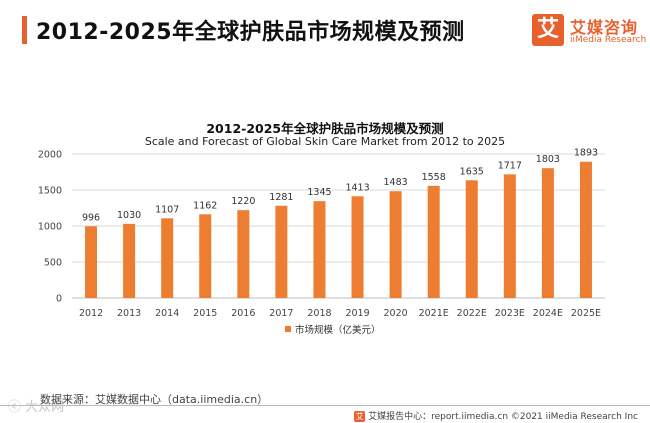  I want to click on iimedia-logo: 艾 艾媒咨询 iiMedia Research, so click(589, 31).